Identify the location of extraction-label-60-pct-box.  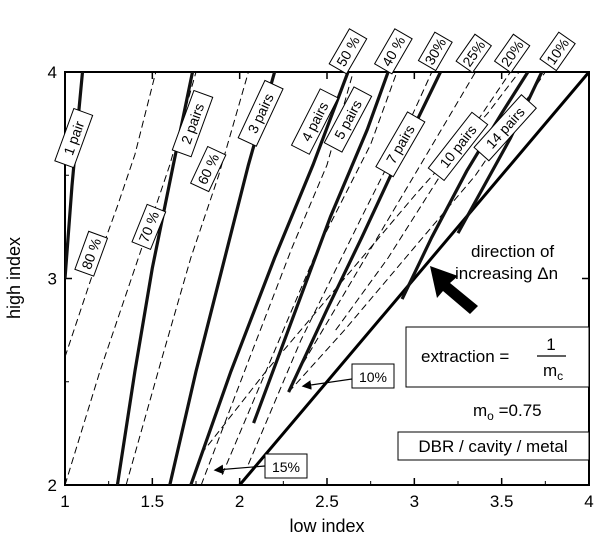
(208, 169).